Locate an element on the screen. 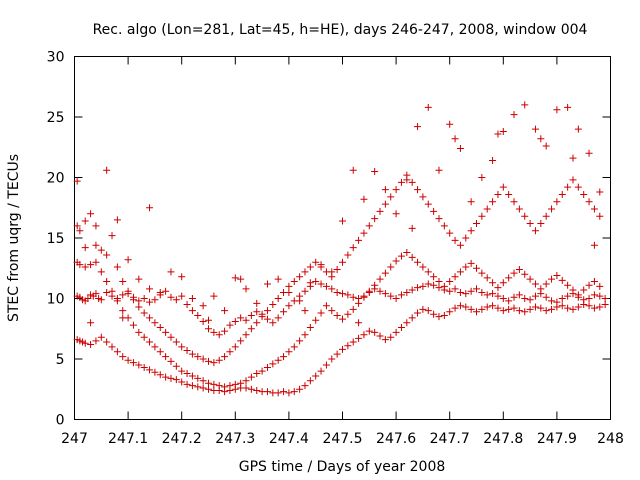  x-tick-label: 248 is located at coordinates (610, 439).